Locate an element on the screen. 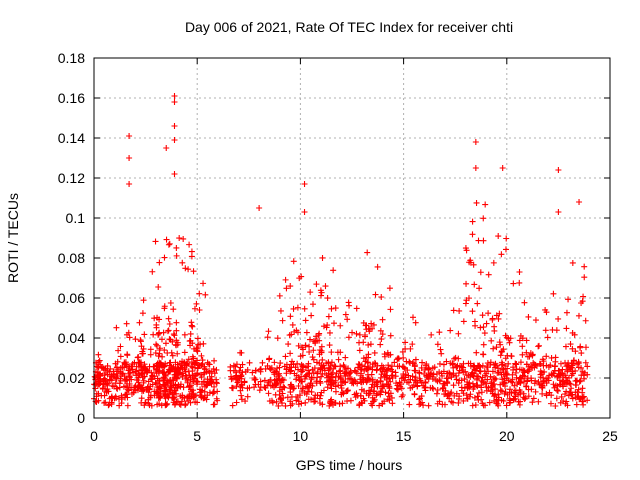  y-tick-label: 0.08 is located at coordinates (71, 258).